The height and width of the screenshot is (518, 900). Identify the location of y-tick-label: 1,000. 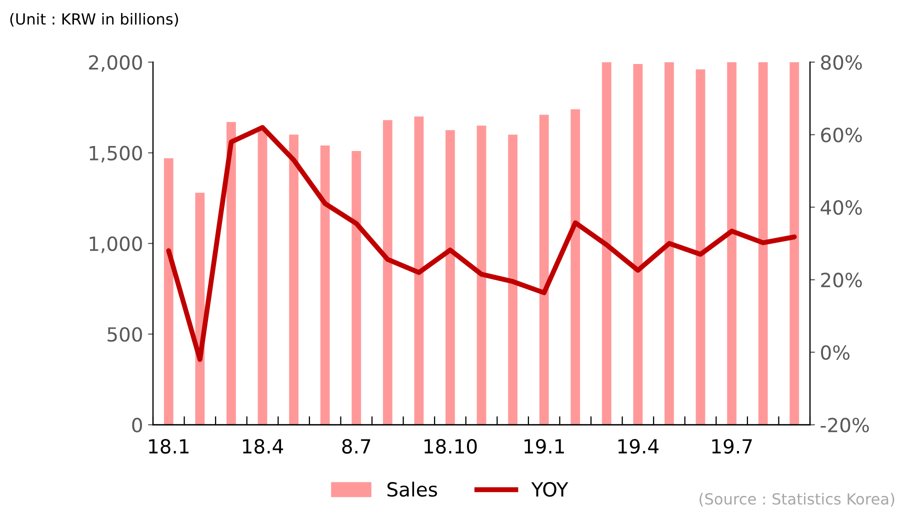
(116, 245).